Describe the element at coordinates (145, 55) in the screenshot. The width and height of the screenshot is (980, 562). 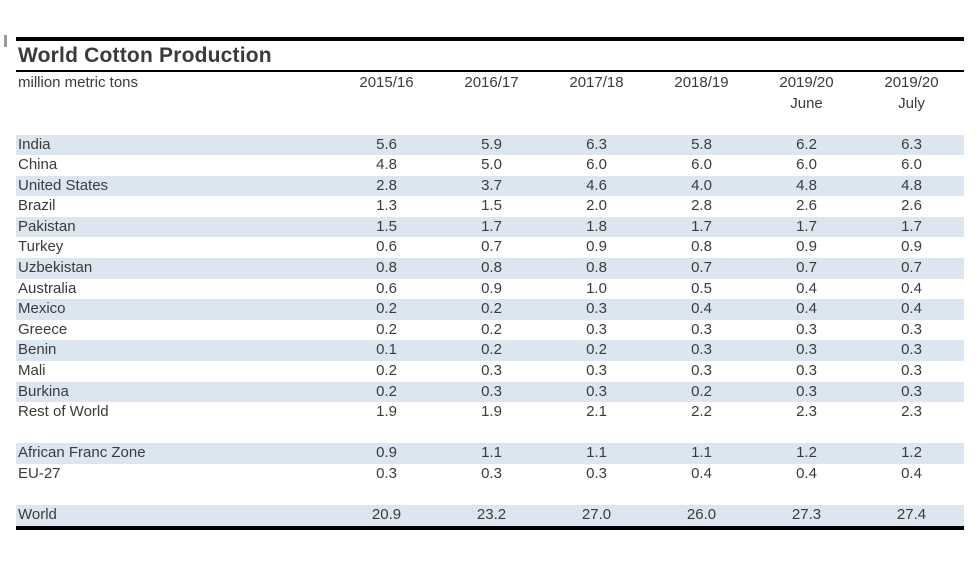
I see `page-title: World Cotton Production` at that location.